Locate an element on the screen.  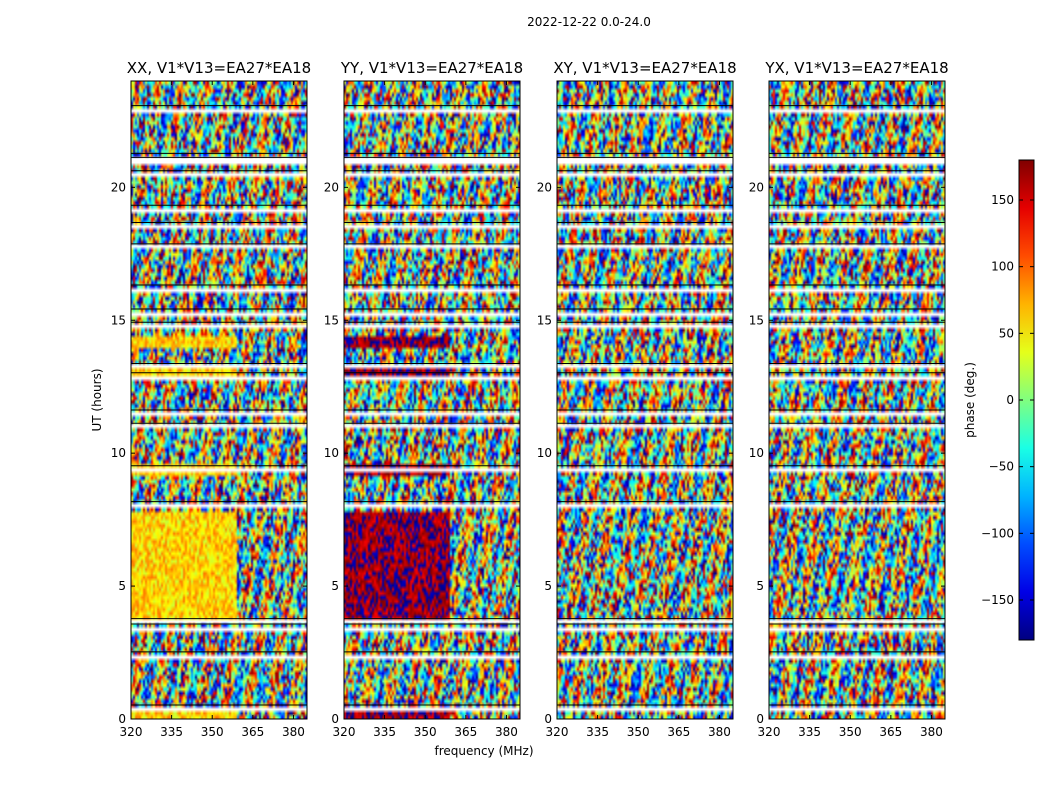
panel-title: YX, V1*V13=EA27*EA18 is located at coordinates (856, 68).